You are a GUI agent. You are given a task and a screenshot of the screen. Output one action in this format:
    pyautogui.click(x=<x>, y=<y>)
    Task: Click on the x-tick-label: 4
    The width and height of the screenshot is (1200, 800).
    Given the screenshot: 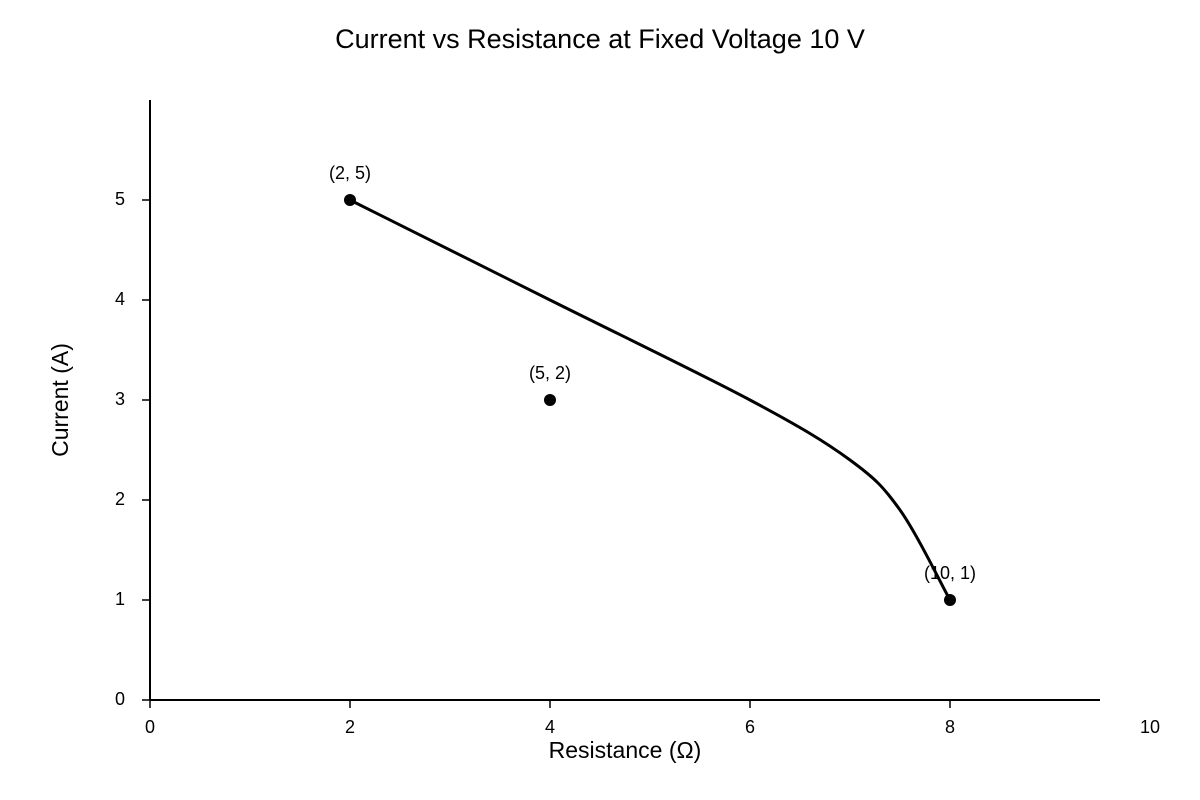 What is the action you would take?
    pyautogui.click(x=550, y=727)
    